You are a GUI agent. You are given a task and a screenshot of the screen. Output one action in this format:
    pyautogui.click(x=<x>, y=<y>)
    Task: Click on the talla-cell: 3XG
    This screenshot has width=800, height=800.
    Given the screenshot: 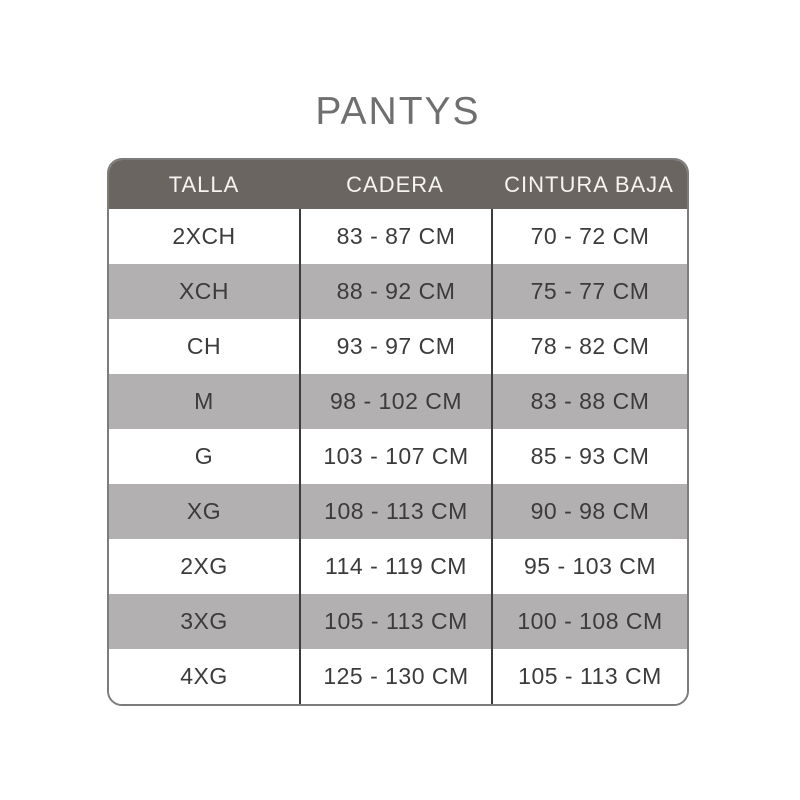 What is the action you would take?
    pyautogui.click(x=204, y=621)
    